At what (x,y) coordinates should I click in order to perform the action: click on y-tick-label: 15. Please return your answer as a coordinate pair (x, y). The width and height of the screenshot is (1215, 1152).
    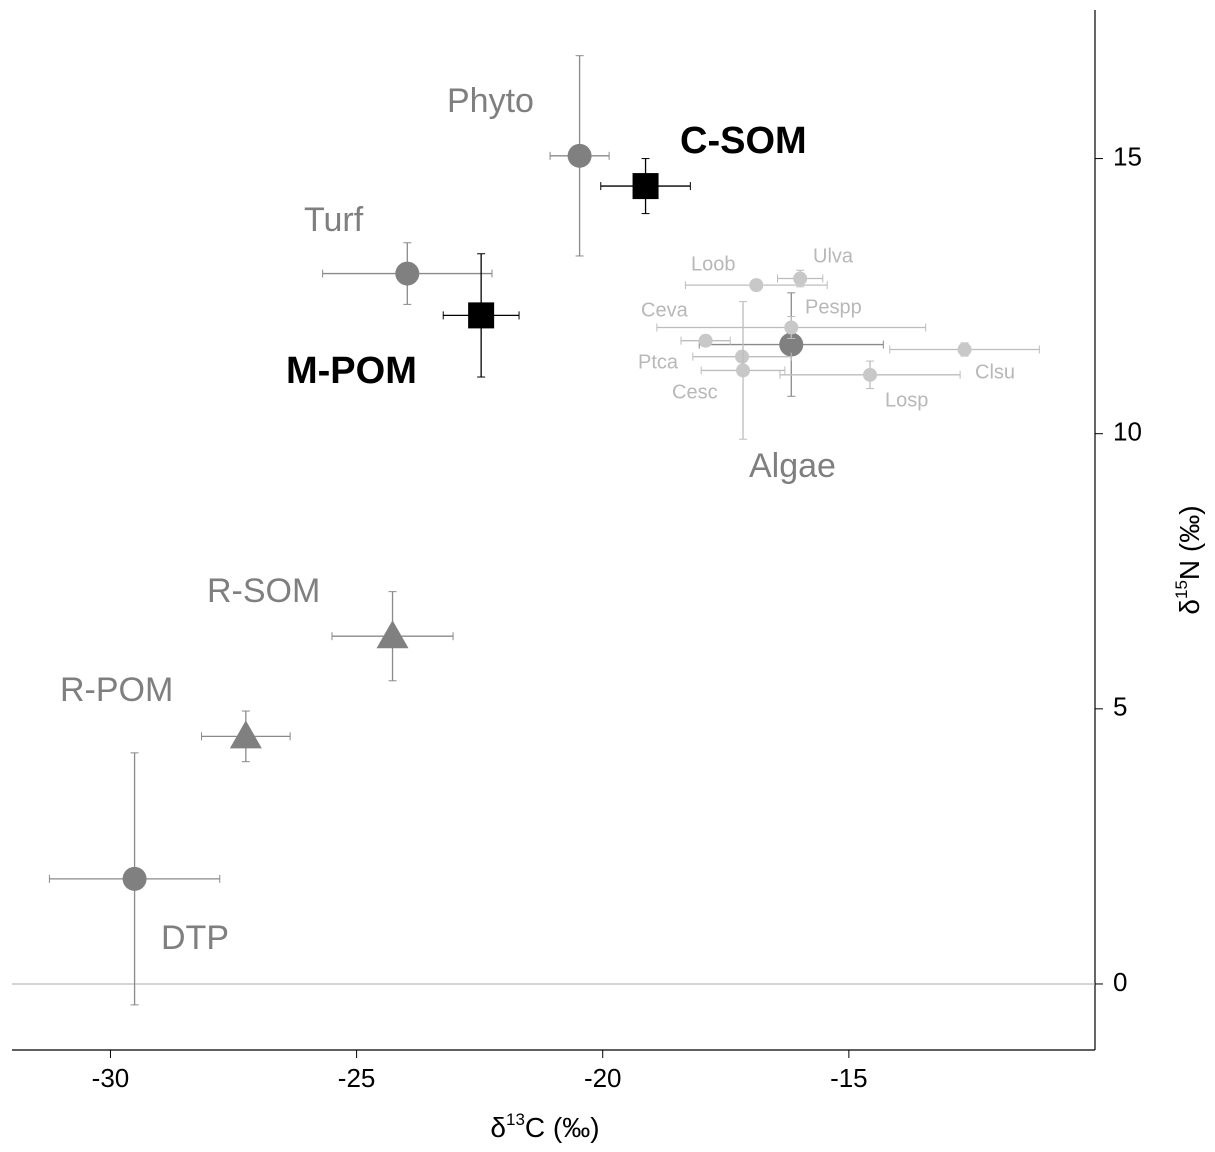
    Looking at the image, I should click on (1127, 156).